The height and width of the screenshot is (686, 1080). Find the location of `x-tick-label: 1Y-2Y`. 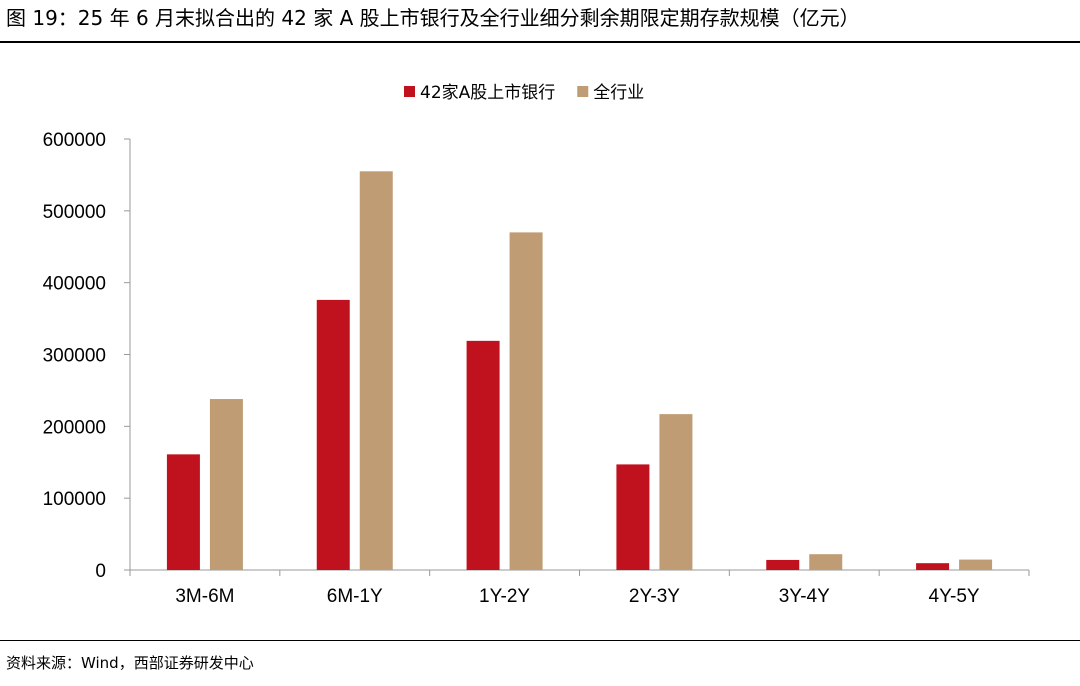

x-tick-label: 1Y-2Y is located at coordinates (504, 596).